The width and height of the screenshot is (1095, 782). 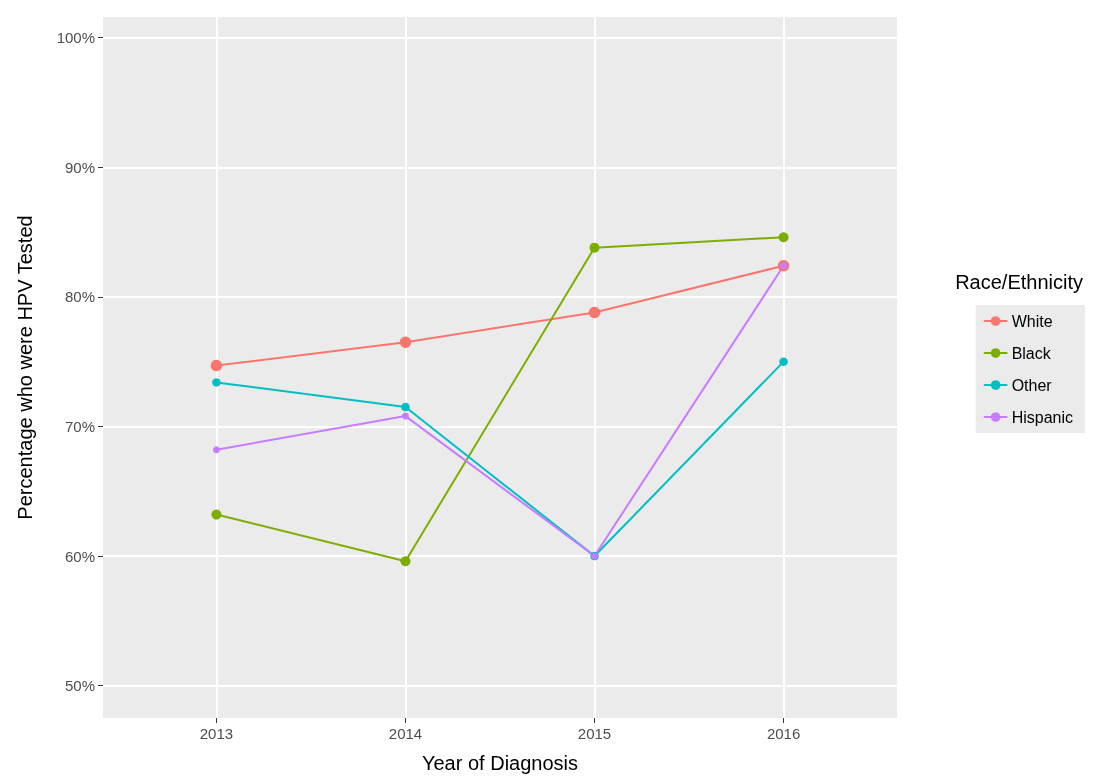 What do you see at coordinates (79, 686) in the screenshot?
I see `y-tick-label: 50%` at bounding box center [79, 686].